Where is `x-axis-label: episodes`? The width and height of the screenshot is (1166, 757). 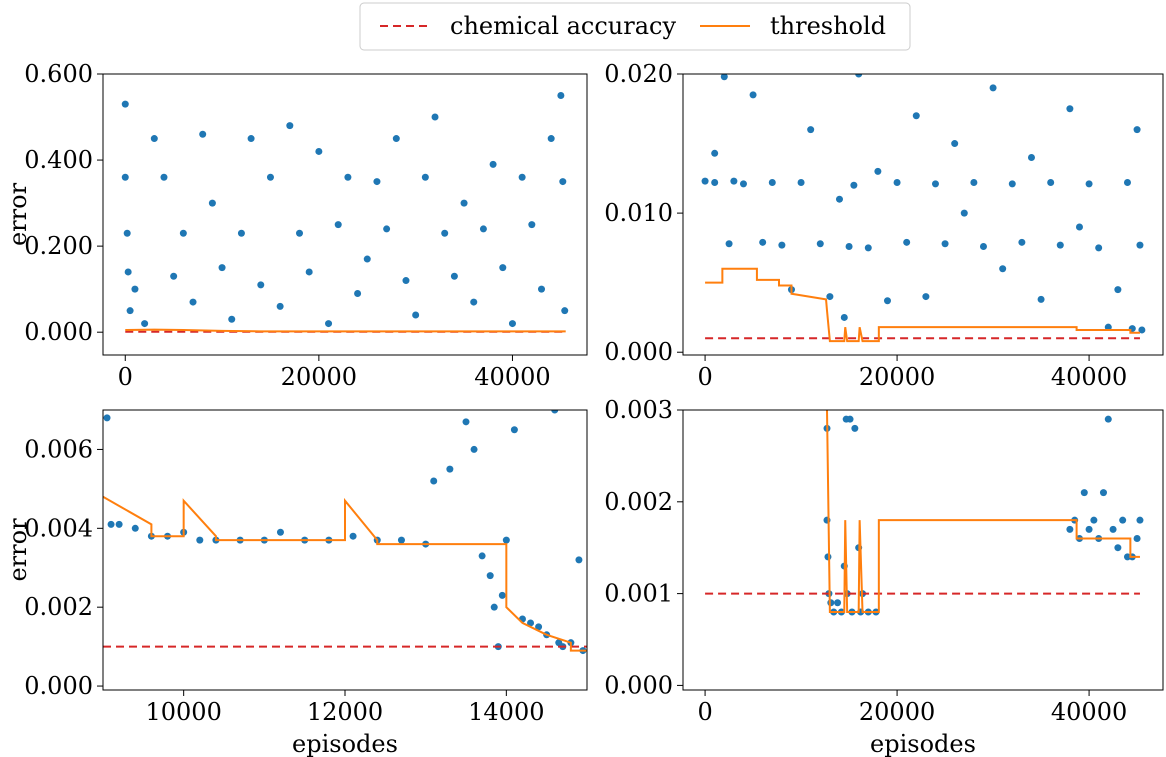 x-axis-label: episodes is located at coordinates (345, 743).